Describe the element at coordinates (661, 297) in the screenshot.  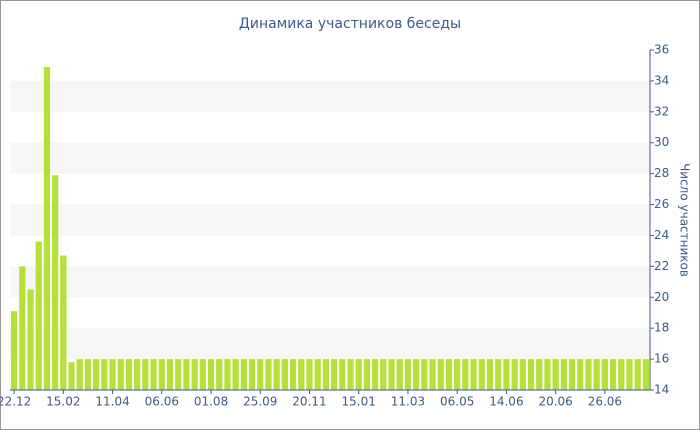
I see `y-tick-label: 20` at that location.